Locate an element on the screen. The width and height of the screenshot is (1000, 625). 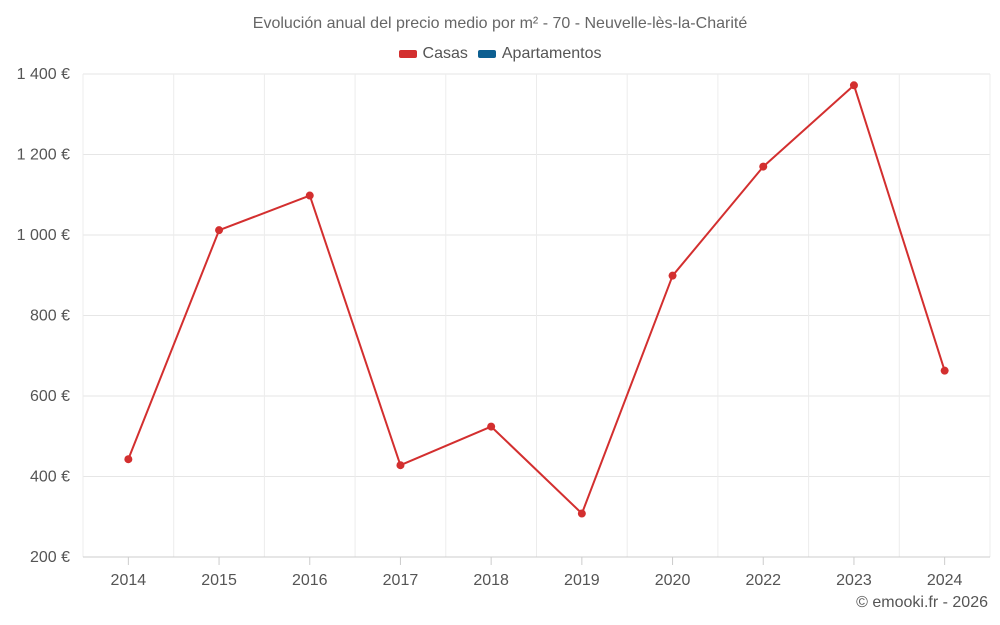
x-tick-label: 2014 is located at coordinates (129, 580).